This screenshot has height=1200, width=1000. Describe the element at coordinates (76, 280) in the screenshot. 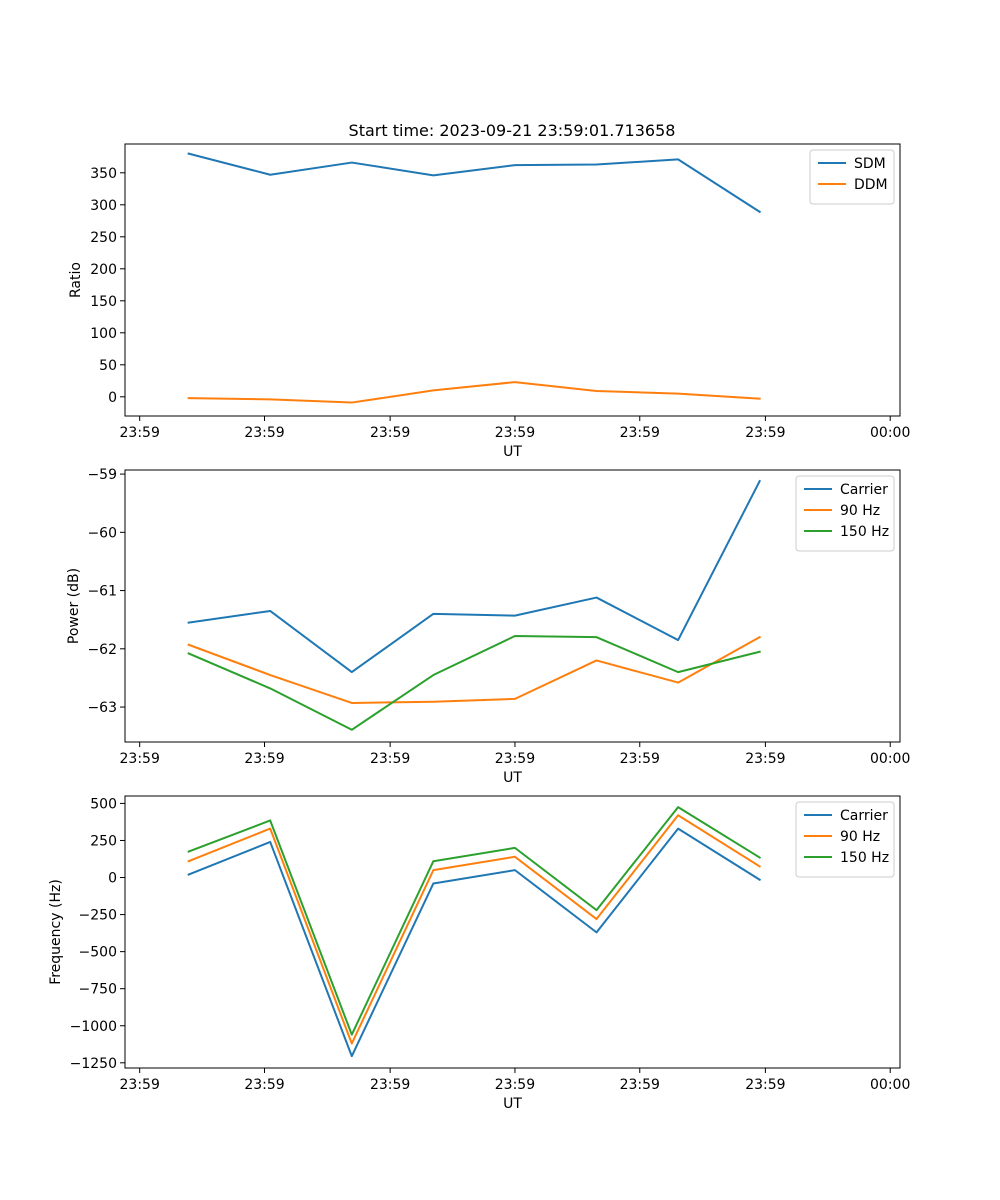

I see `y-axis-label: Ratio` at that location.